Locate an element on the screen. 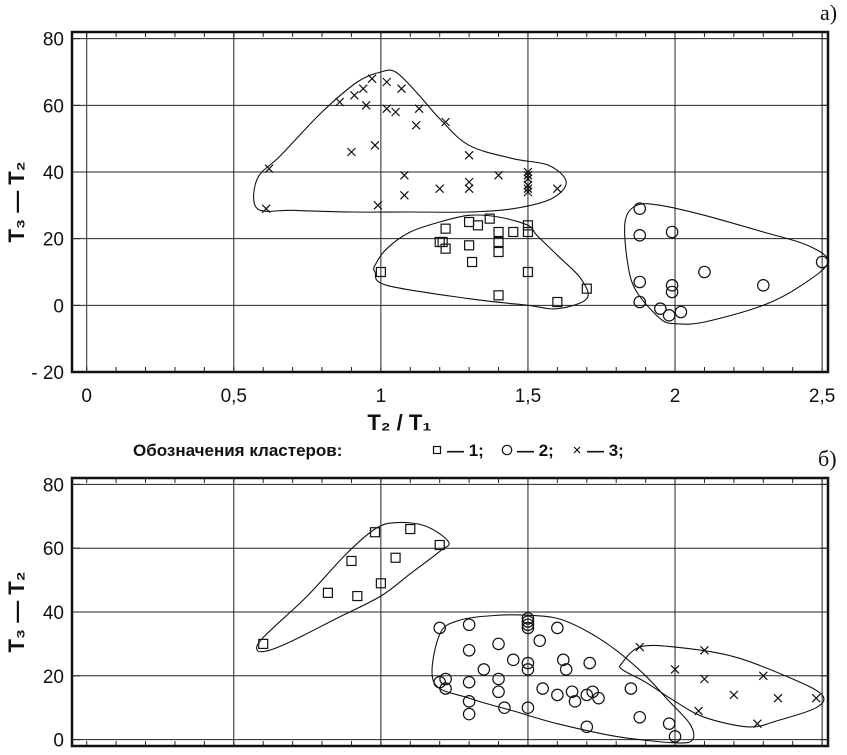 This screenshot has height=755, width=847. legend-items: — 1; — 2; — 3; is located at coordinates (528, 450).